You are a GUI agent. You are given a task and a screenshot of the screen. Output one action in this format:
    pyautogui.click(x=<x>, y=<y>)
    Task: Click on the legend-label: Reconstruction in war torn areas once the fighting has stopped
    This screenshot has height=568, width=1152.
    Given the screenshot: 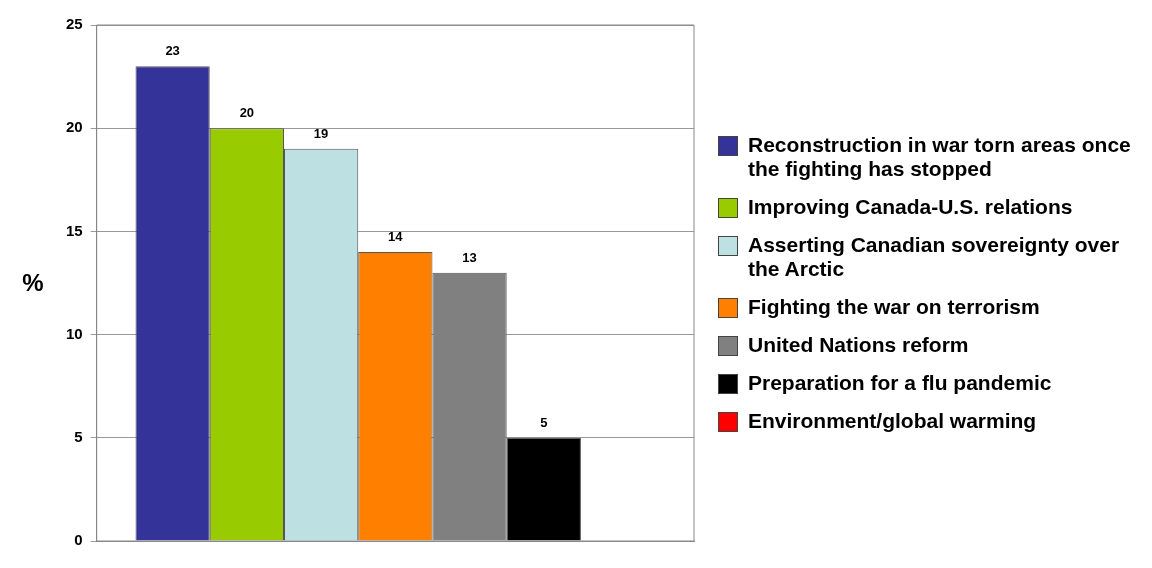 What is the action you would take?
    pyautogui.click(x=940, y=157)
    